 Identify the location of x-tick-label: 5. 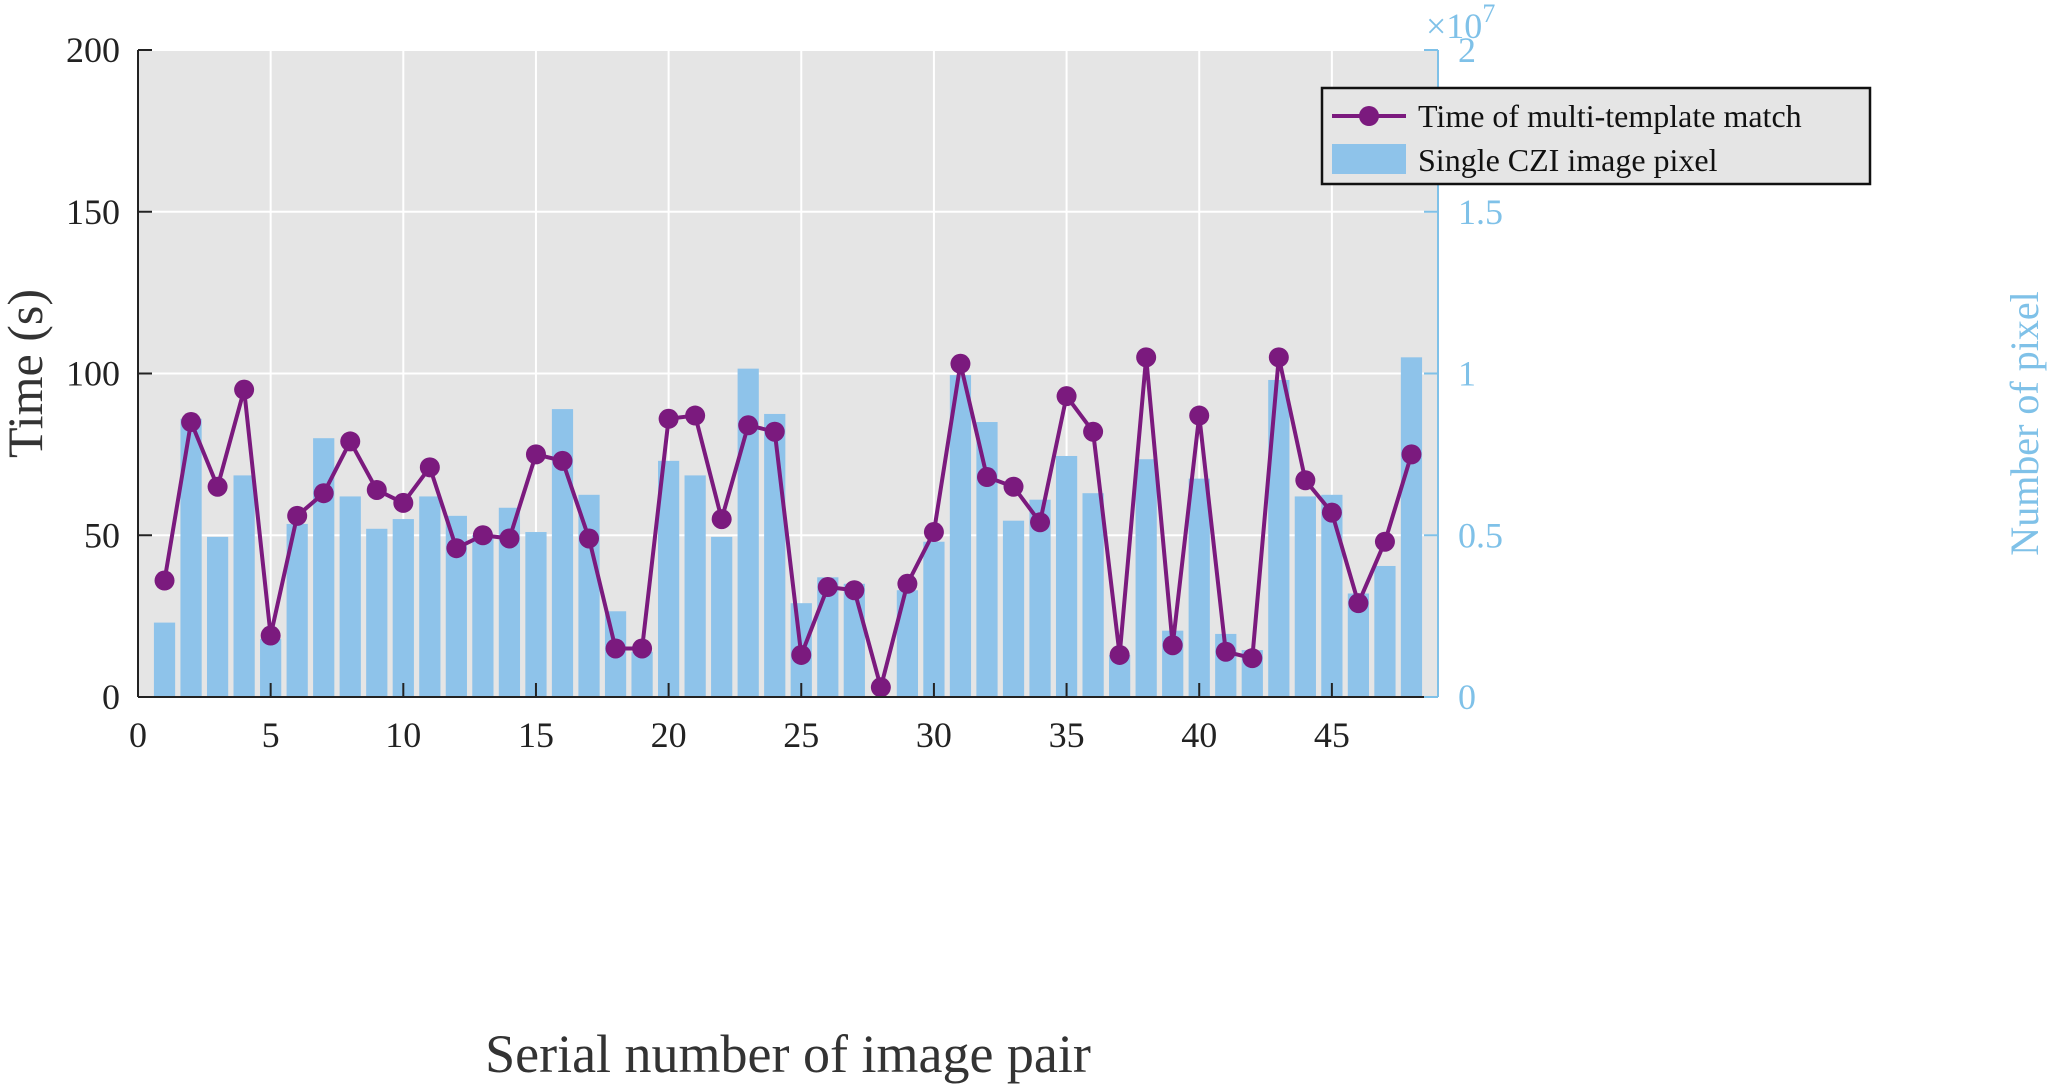
(271, 735).